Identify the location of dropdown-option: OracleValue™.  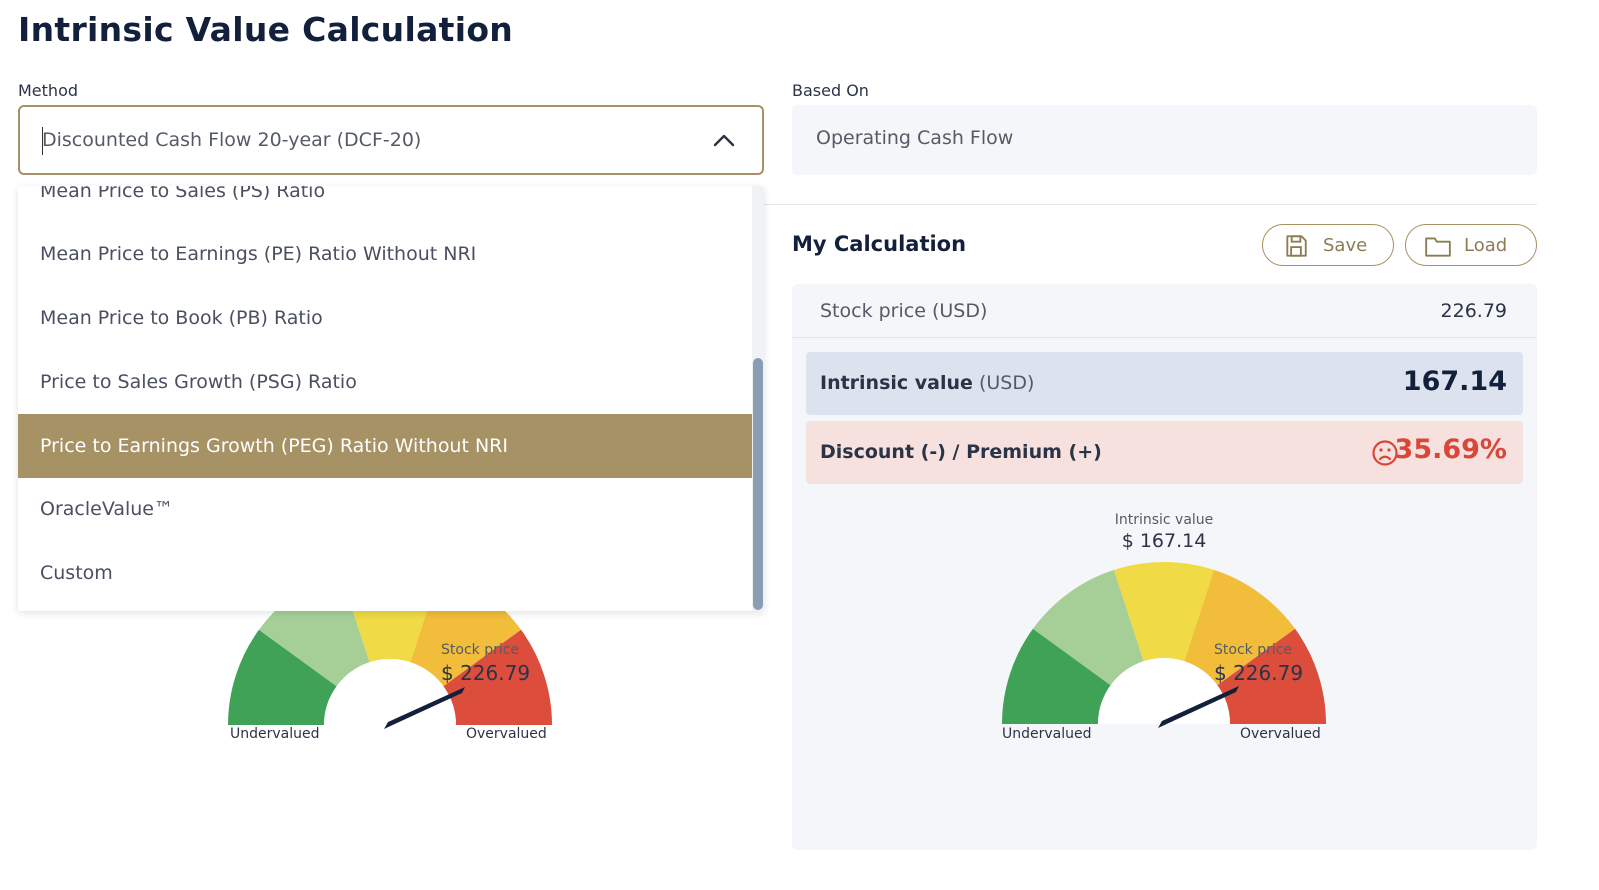
(106, 509).